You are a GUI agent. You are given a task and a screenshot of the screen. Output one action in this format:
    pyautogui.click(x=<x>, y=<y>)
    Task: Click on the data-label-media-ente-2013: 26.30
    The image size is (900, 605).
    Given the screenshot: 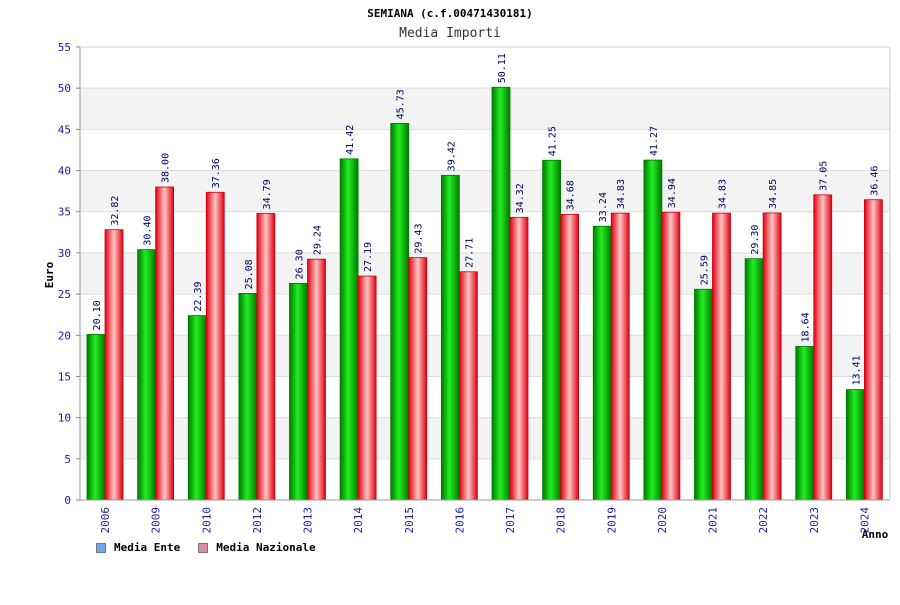 What is the action you would take?
    pyautogui.click(x=300, y=264)
    